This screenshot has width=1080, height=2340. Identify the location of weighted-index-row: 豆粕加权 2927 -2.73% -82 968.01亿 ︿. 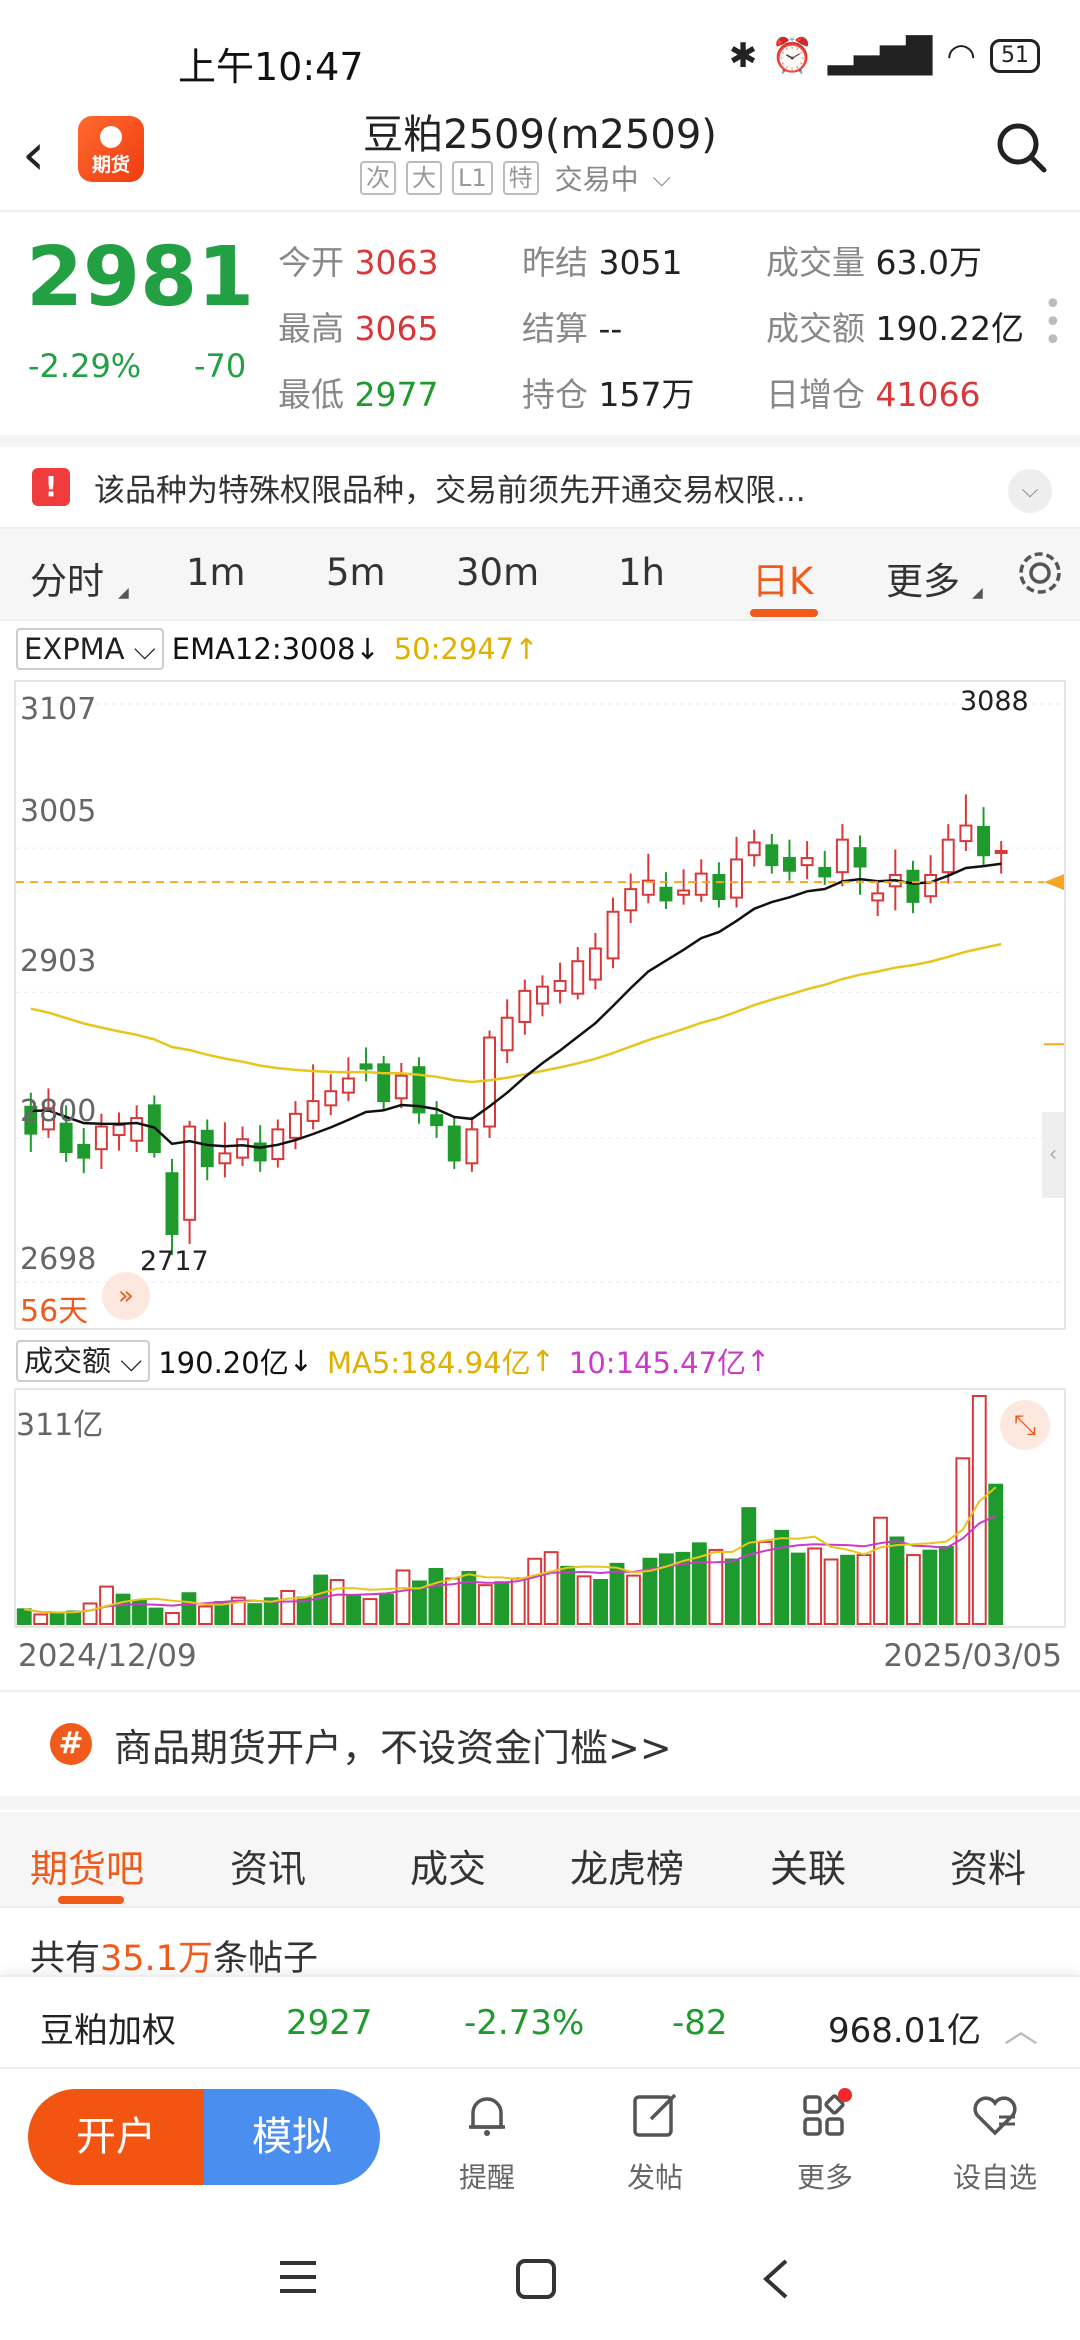
(540, 2021).